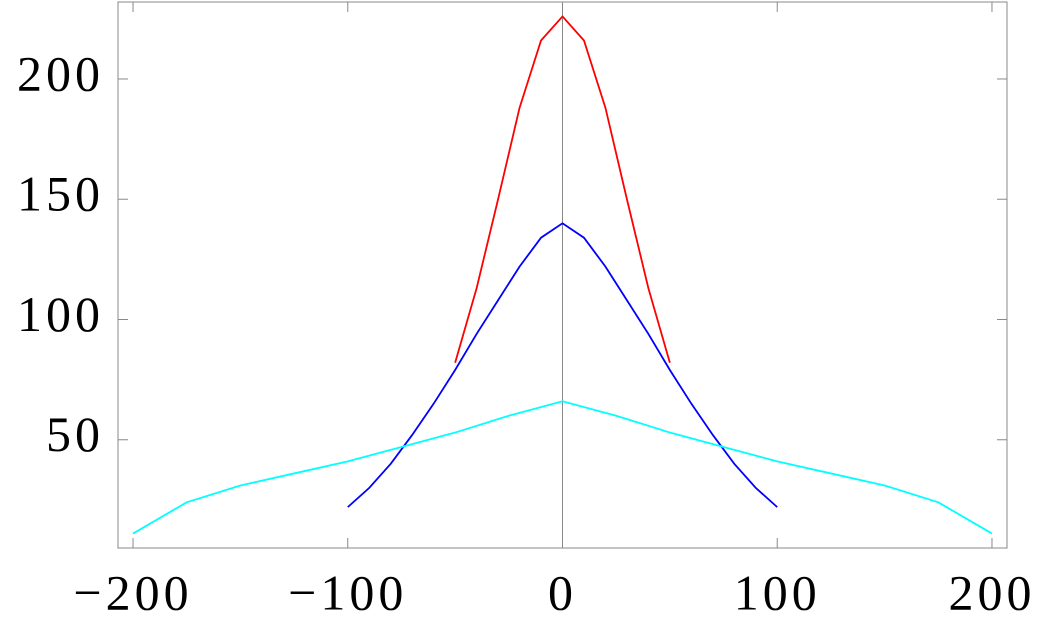  I want to click on x-tick-label: 100, so click(777, 592).